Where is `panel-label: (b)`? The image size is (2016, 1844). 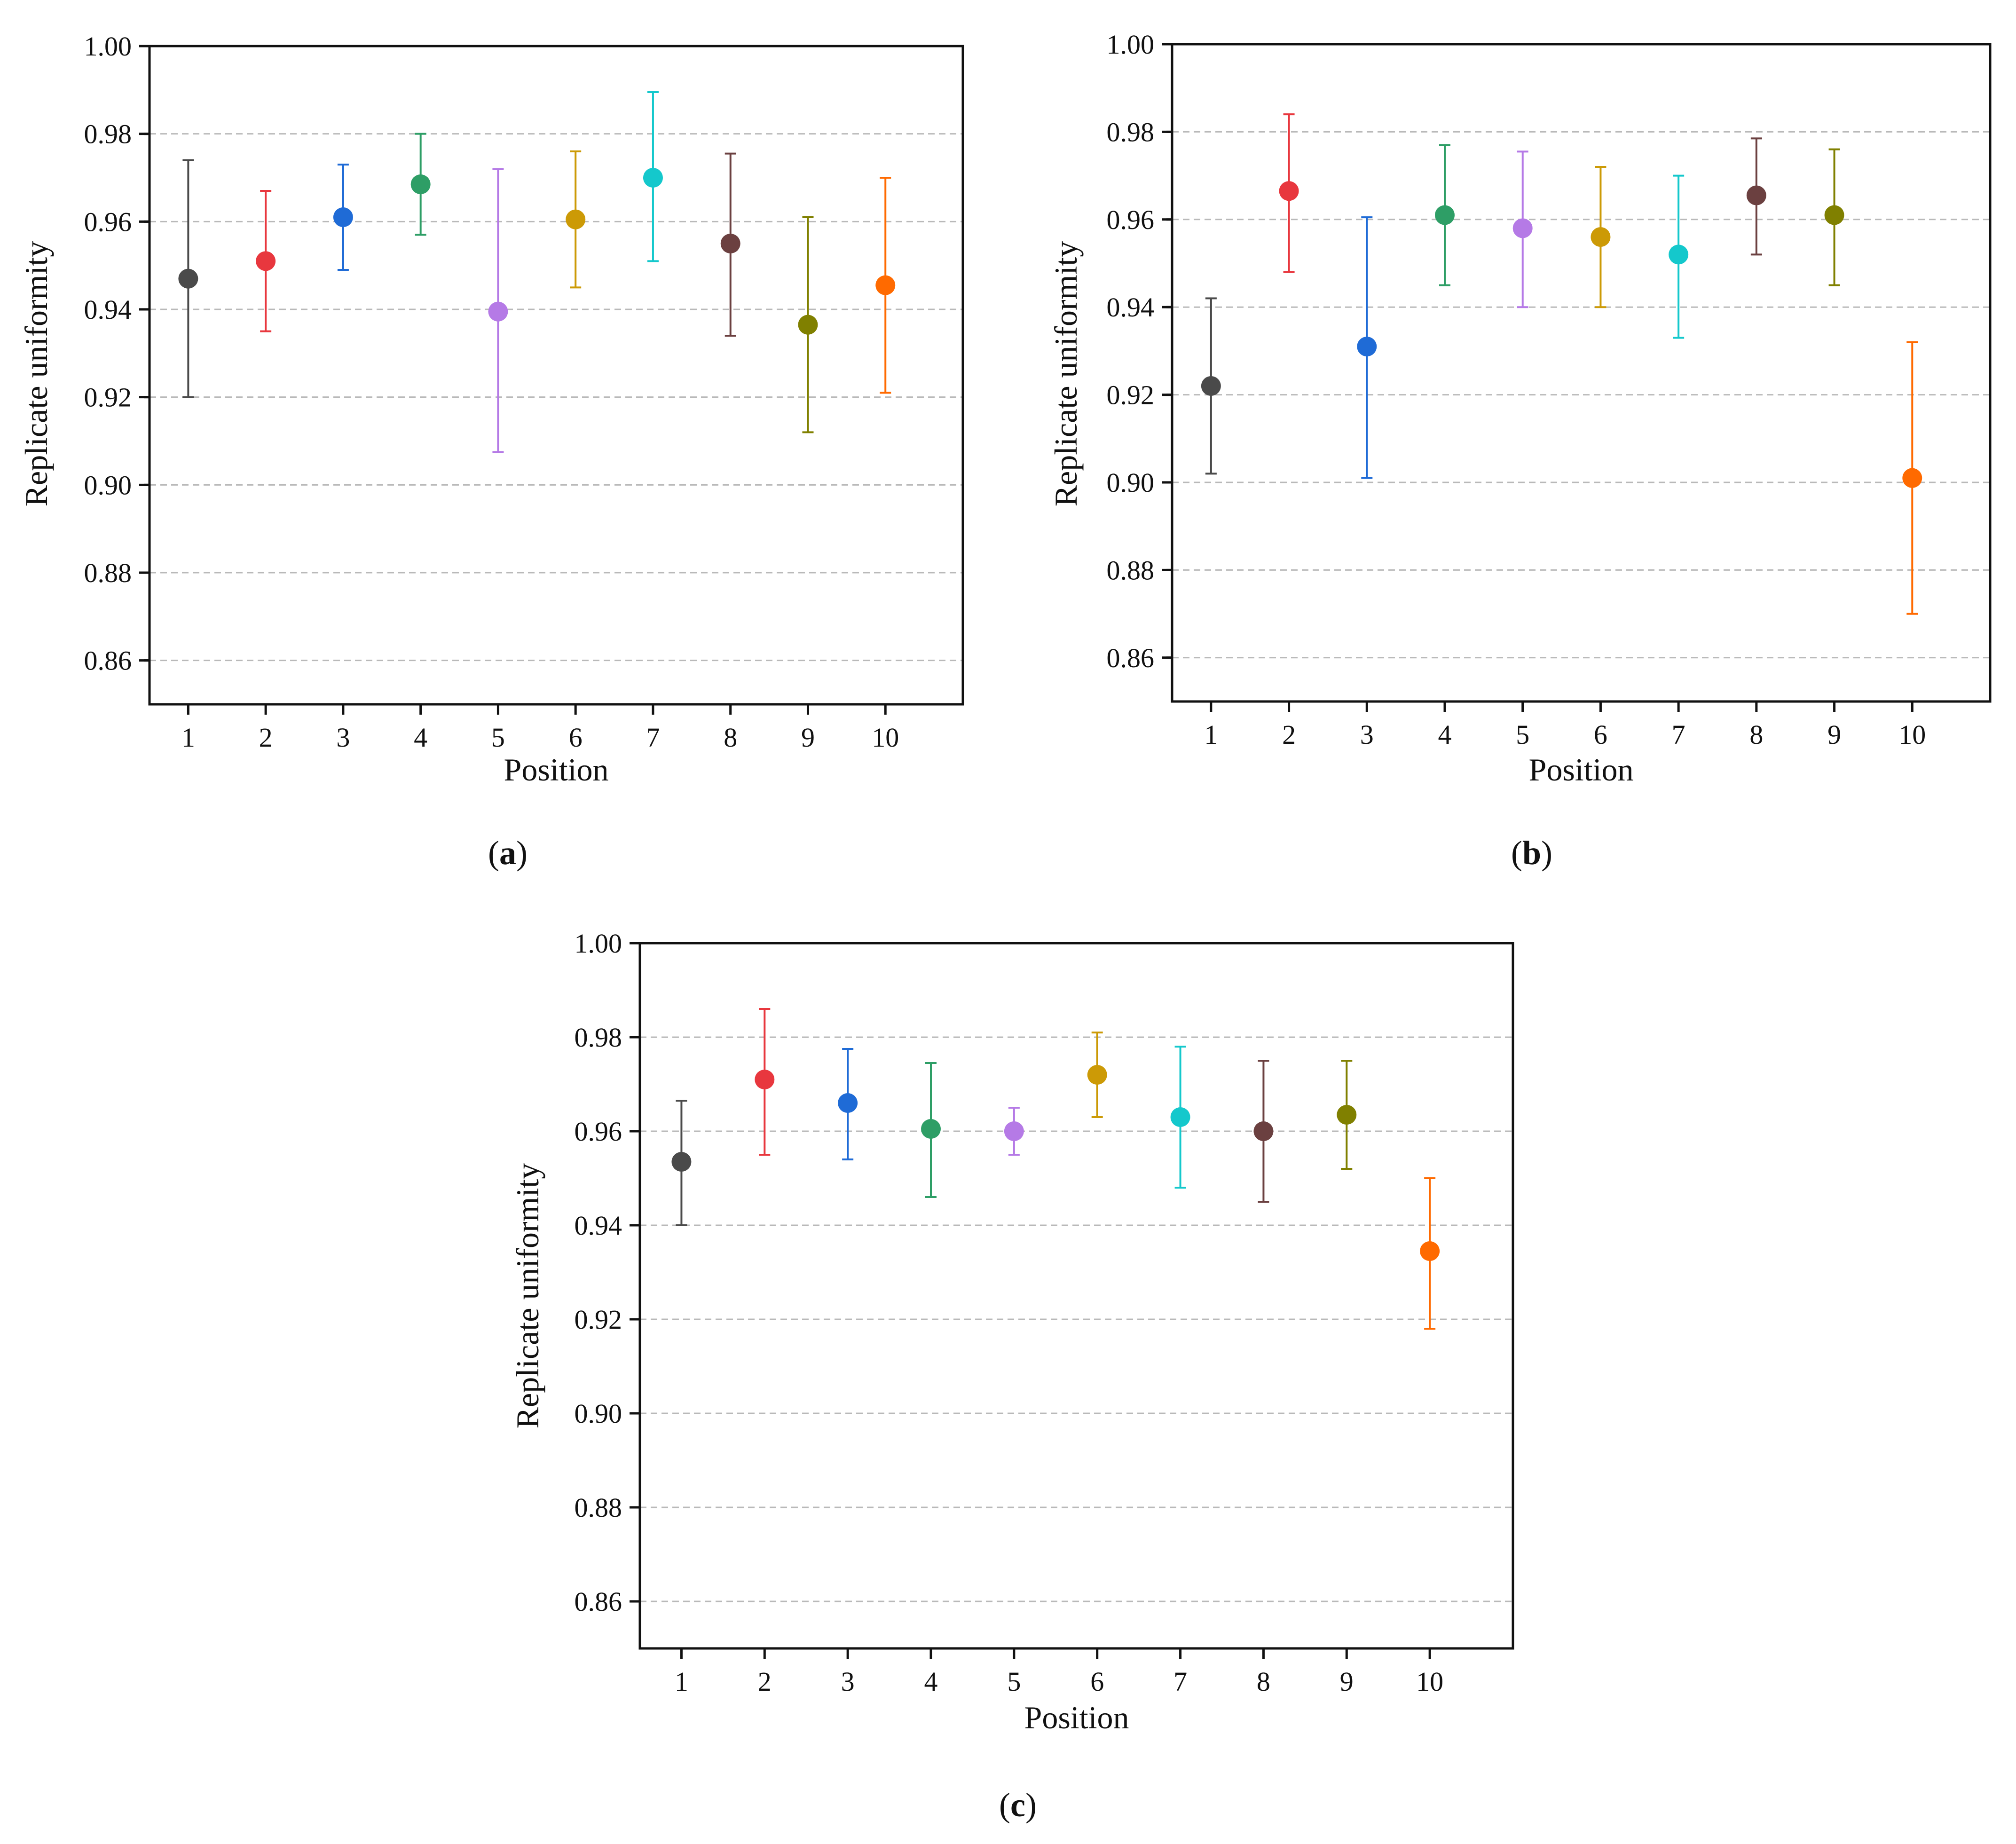
panel-label: (b) is located at coordinates (1531, 853).